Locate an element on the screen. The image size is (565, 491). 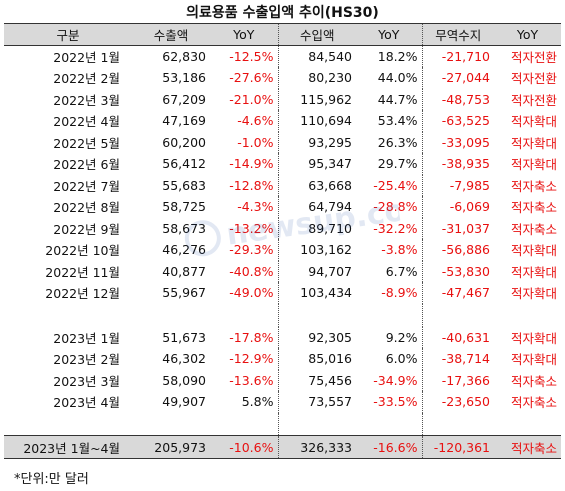
cell-balance: -23,650 is located at coordinates (457, 402).